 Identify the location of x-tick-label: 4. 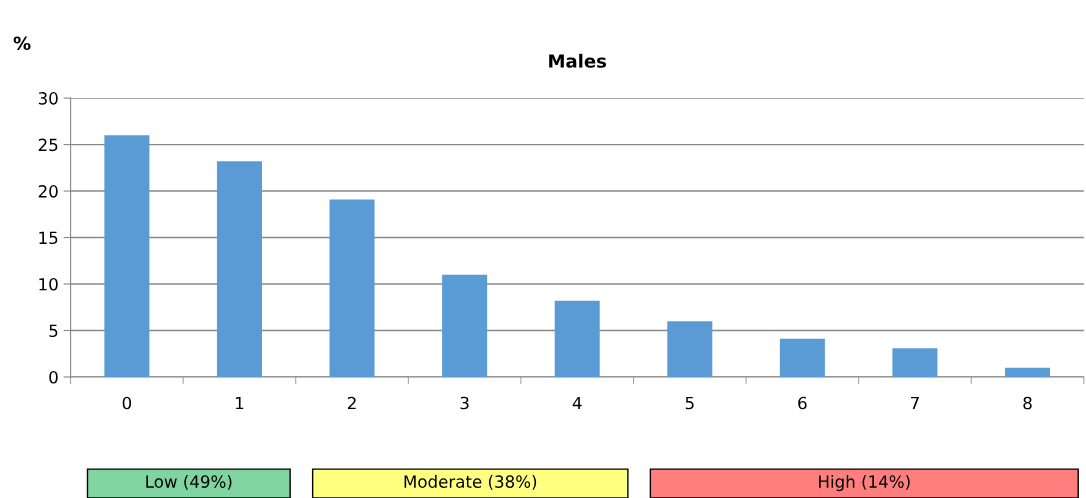
(577, 403).